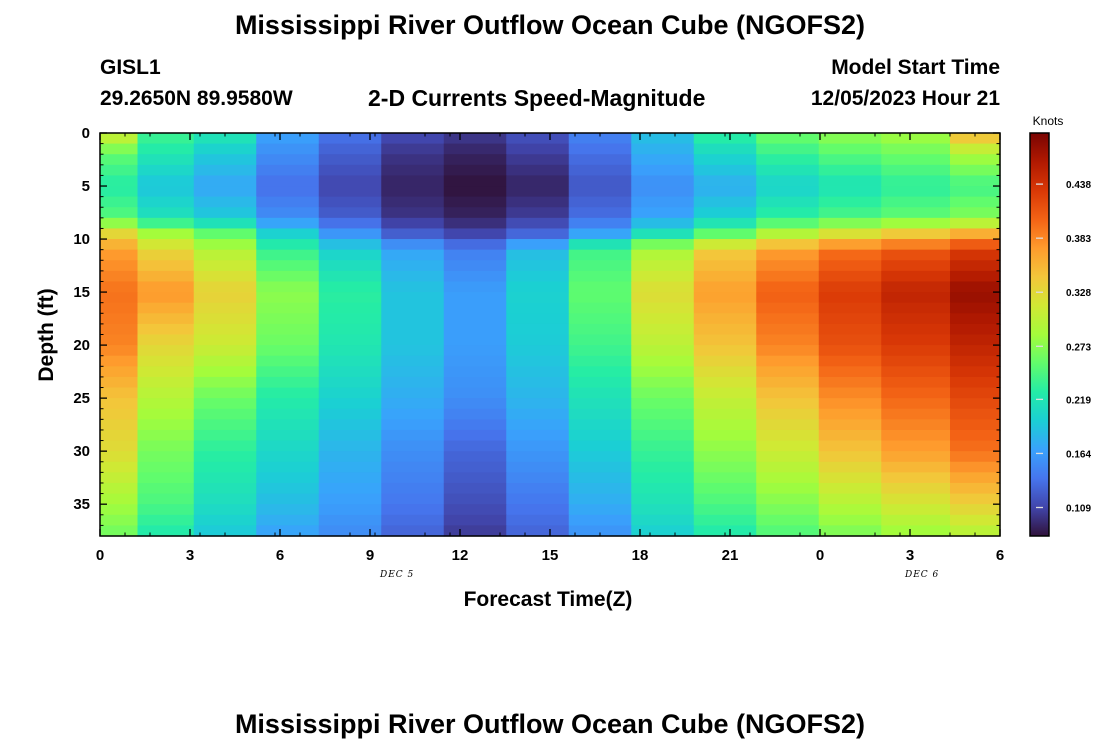 The width and height of the screenshot is (1100, 750). I want to click on colorbar-tick-label: 0.109, so click(1078, 508).